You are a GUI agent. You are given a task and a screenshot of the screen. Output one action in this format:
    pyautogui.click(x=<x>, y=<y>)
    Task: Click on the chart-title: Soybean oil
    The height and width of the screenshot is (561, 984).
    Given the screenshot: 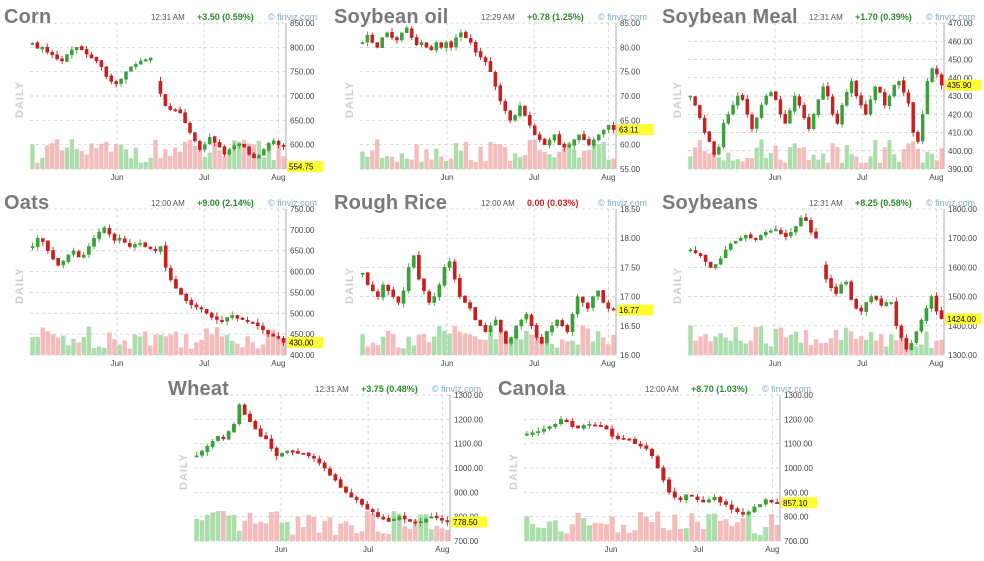 What is the action you would take?
    pyautogui.click(x=391, y=17)
    